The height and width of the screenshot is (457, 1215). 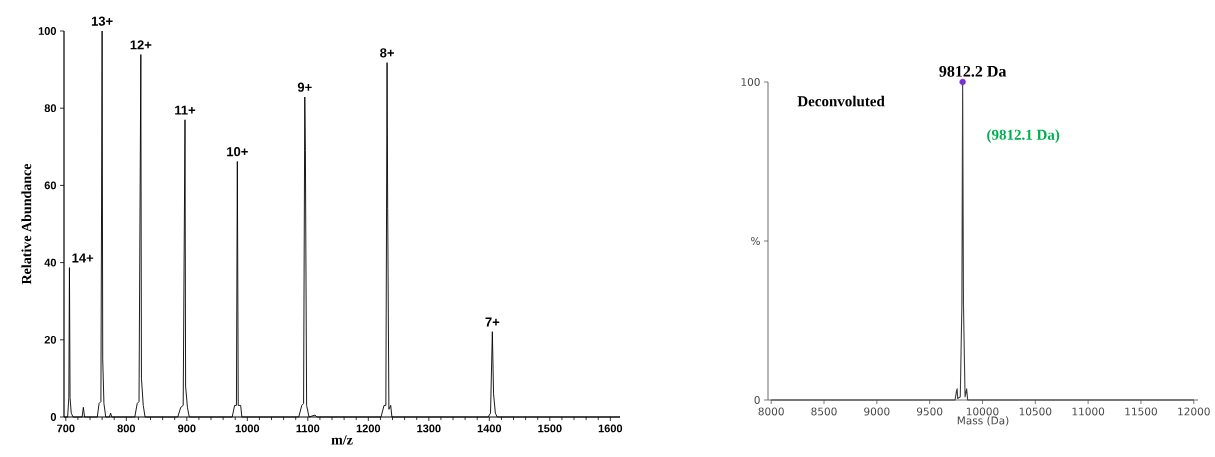 I want to click on x-tick-label: 700, so click(x=66, y=428).